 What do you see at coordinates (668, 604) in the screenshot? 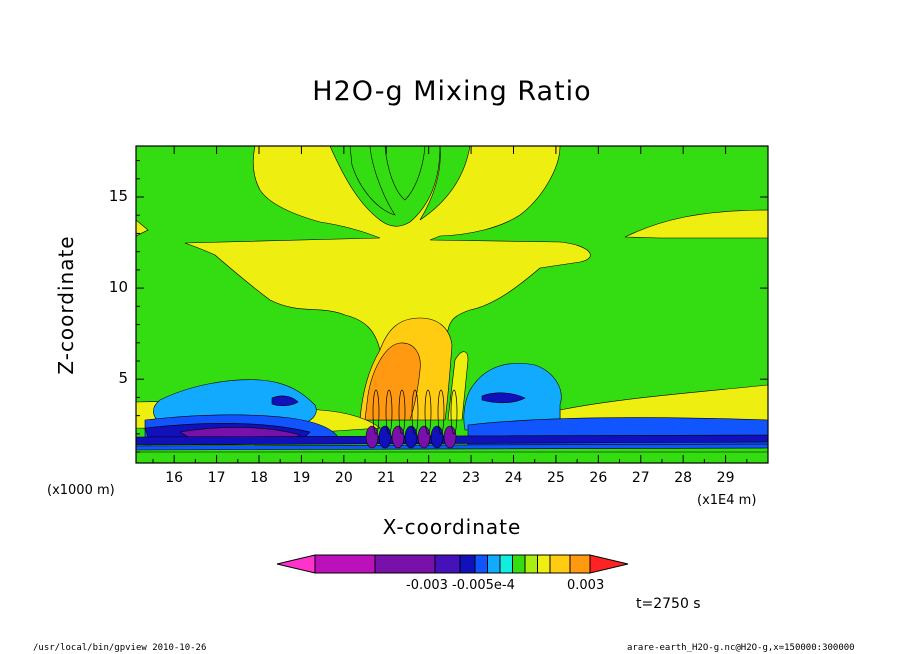
I see `time-label: t=2750 s` at bounding box center [668, 604].